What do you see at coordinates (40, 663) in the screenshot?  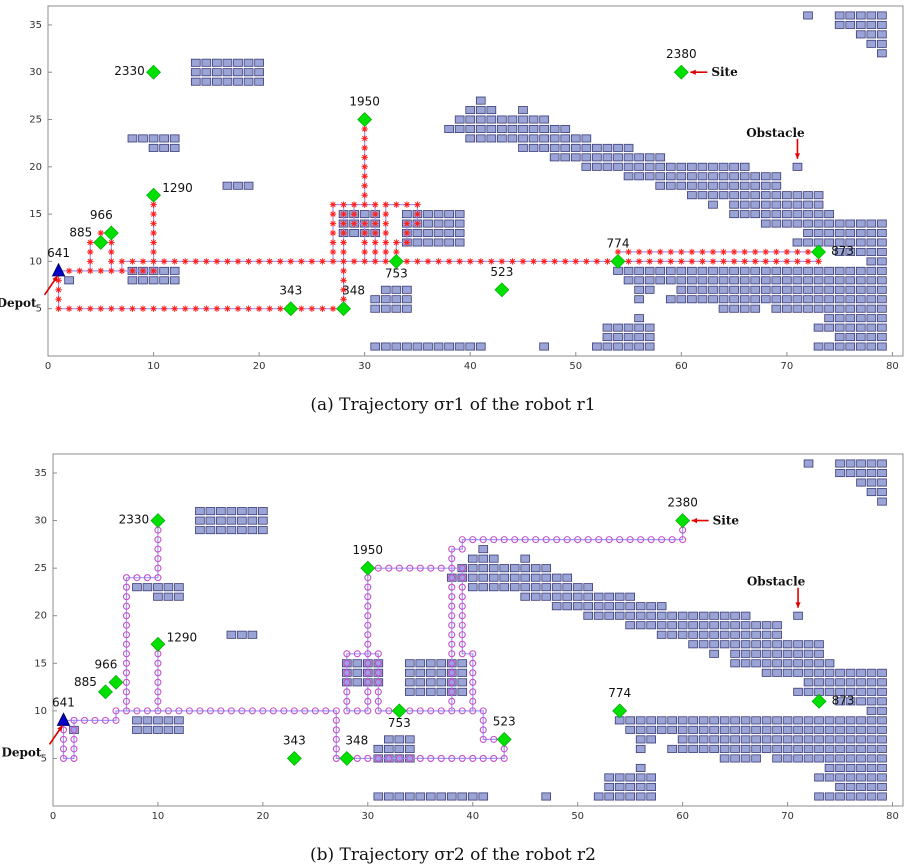 I see `y-tick-label: 15` at bounding box center [40, 663].